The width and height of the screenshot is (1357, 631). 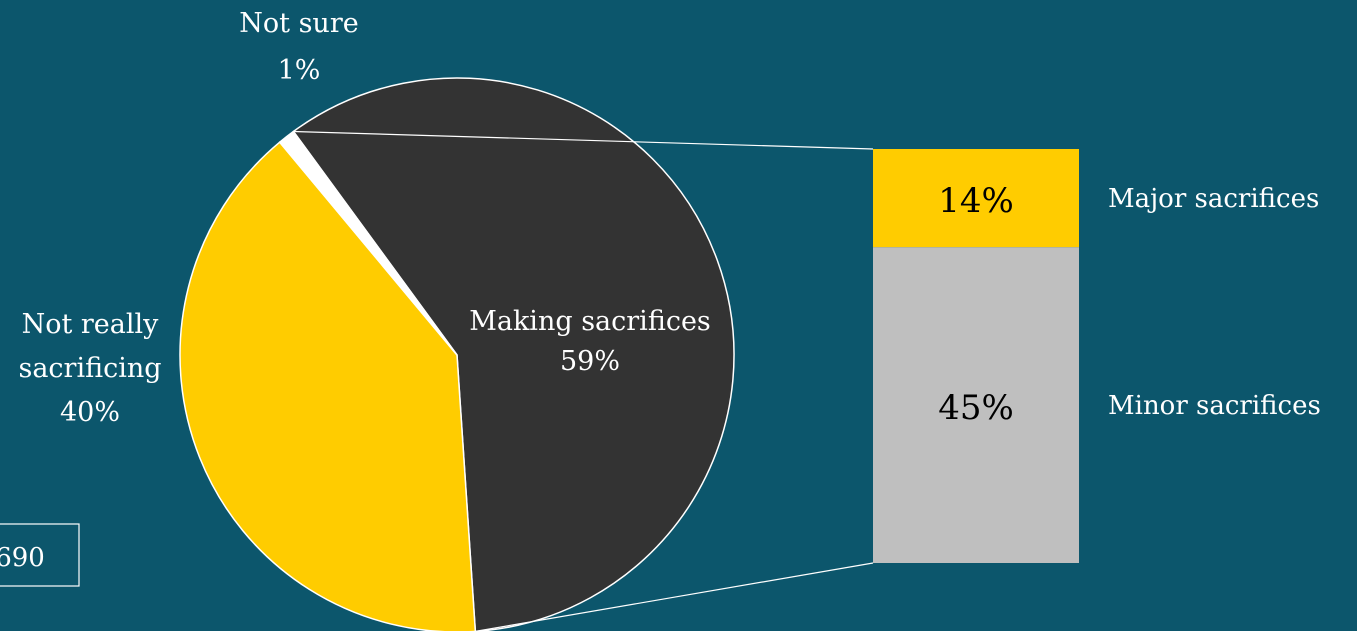 I want to click on label-not-sure: Not sure, so click(x=298, y=23).